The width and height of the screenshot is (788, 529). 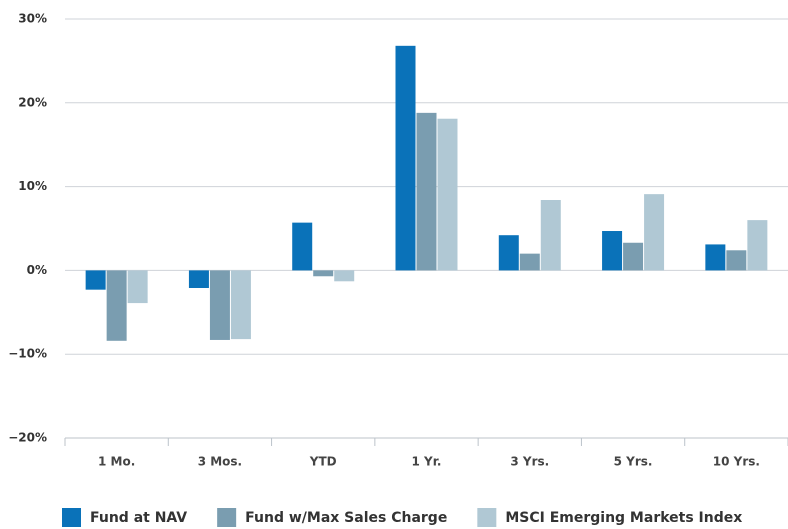 I want to click on y-tick-label: −20%, so click(x=27, y=438).